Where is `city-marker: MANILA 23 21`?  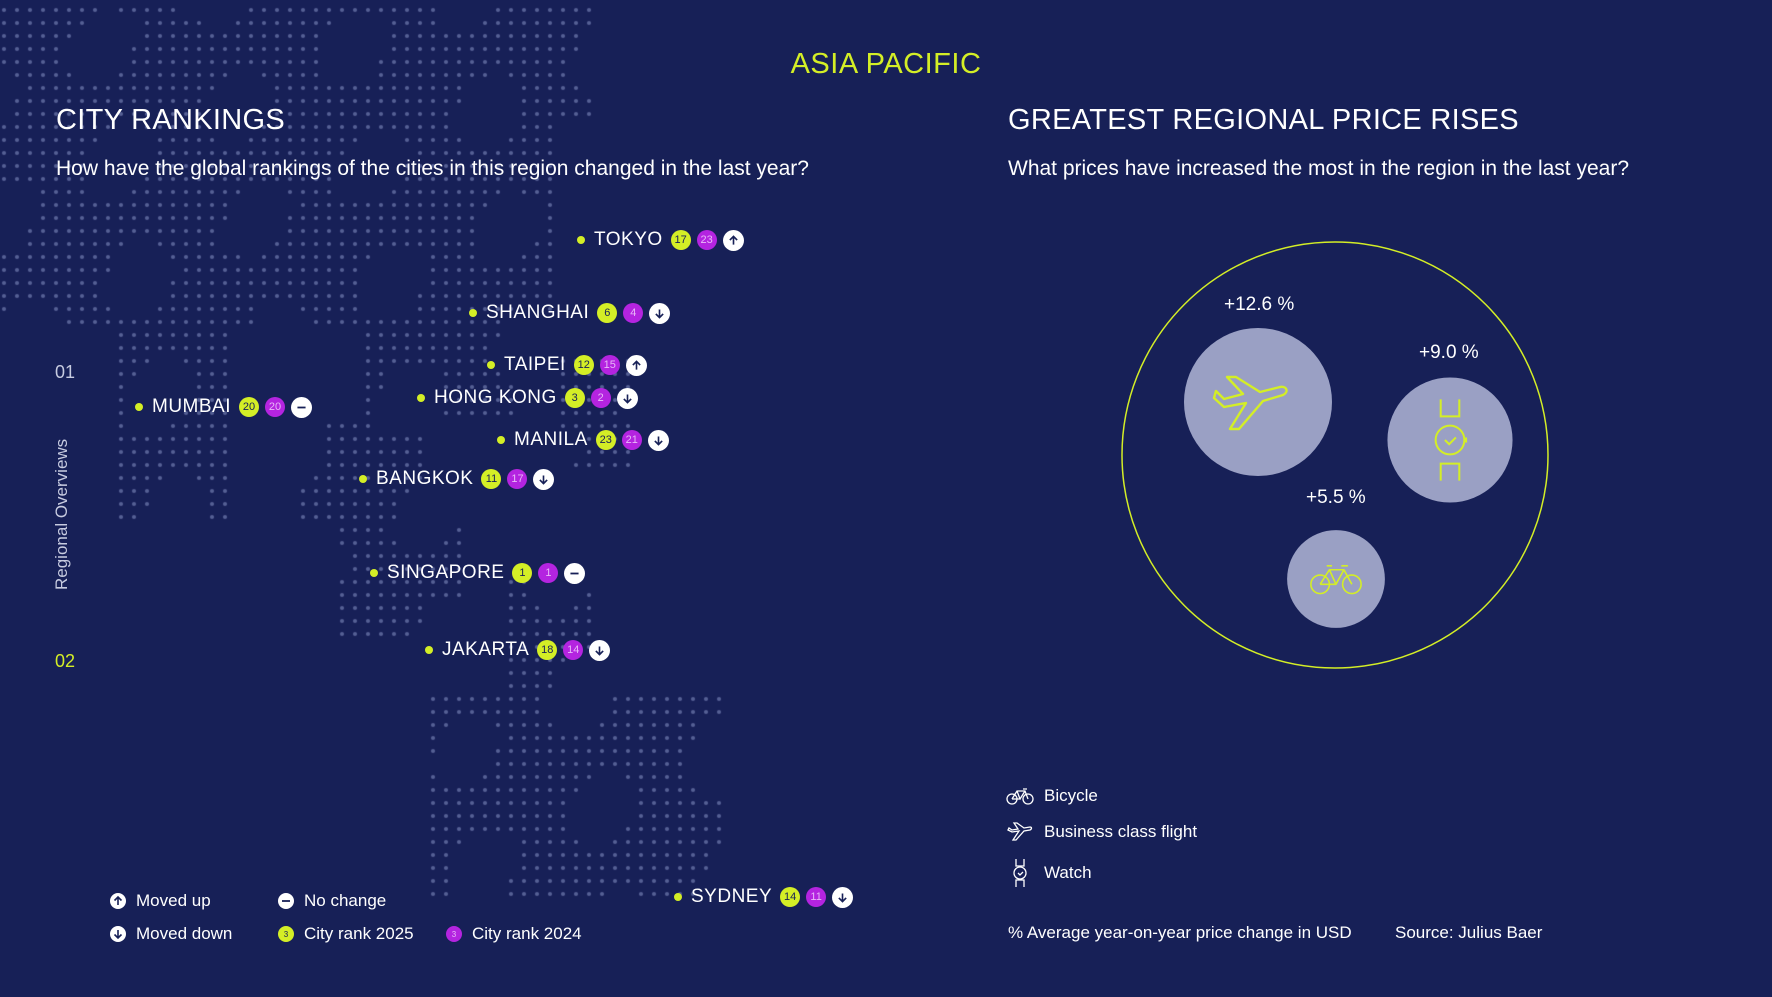 city-marker: MANILA 23 21 is located at coordinates (583, 440).